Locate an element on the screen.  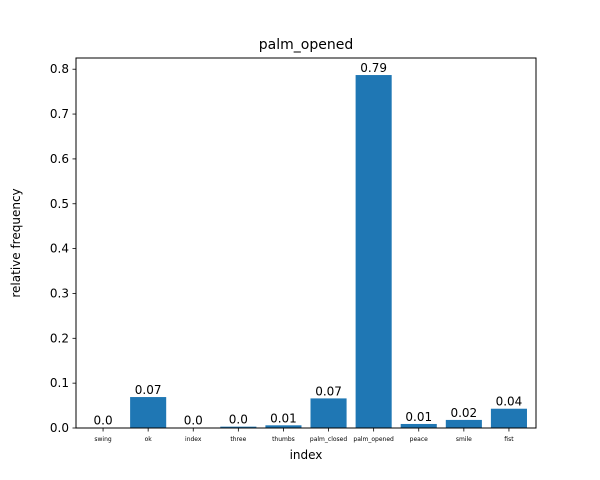
y-axis-label: relative frequency is located at coordinates (16, 242).